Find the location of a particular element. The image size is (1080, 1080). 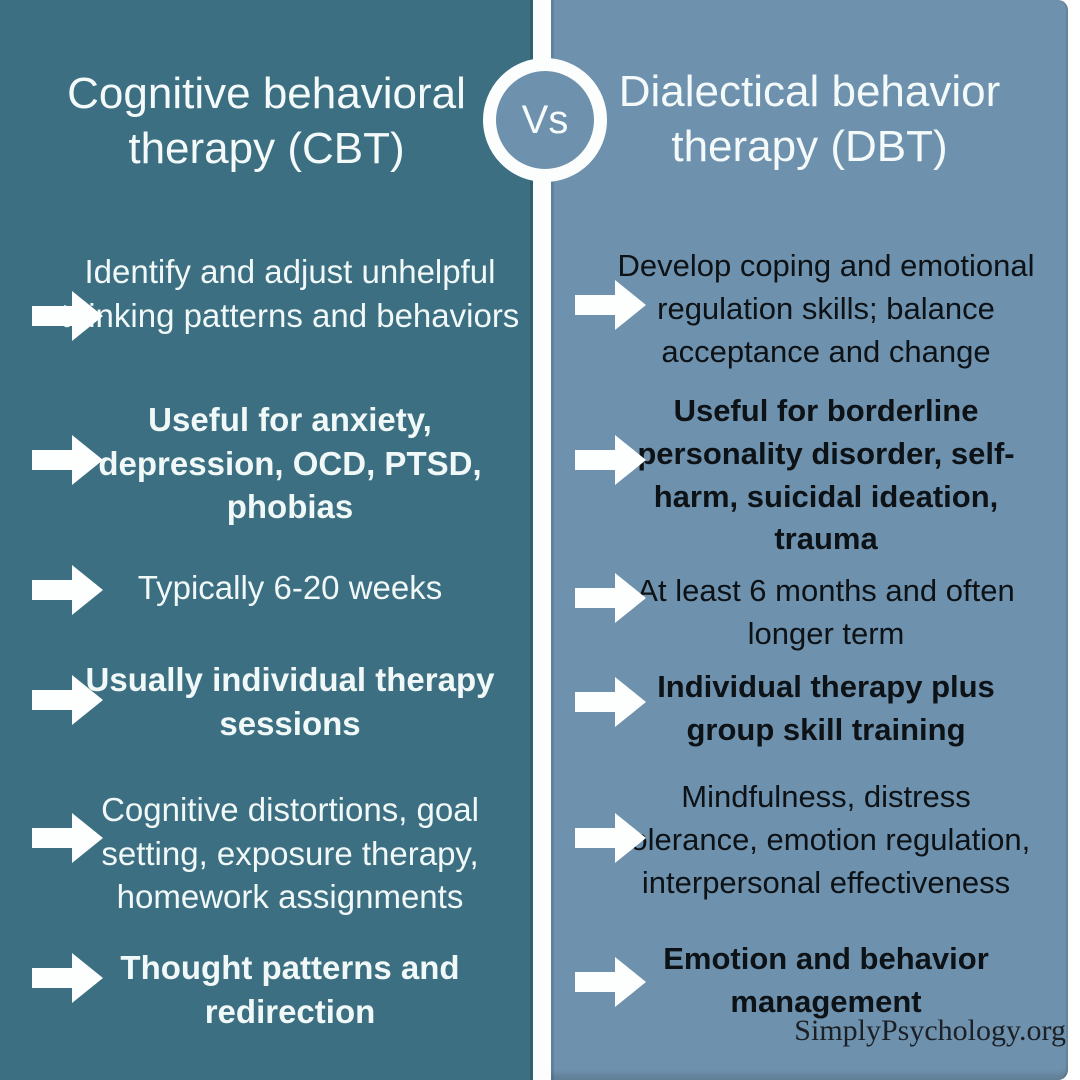

list-item: Emotion and behavior management is located at coordinates (809, 981).